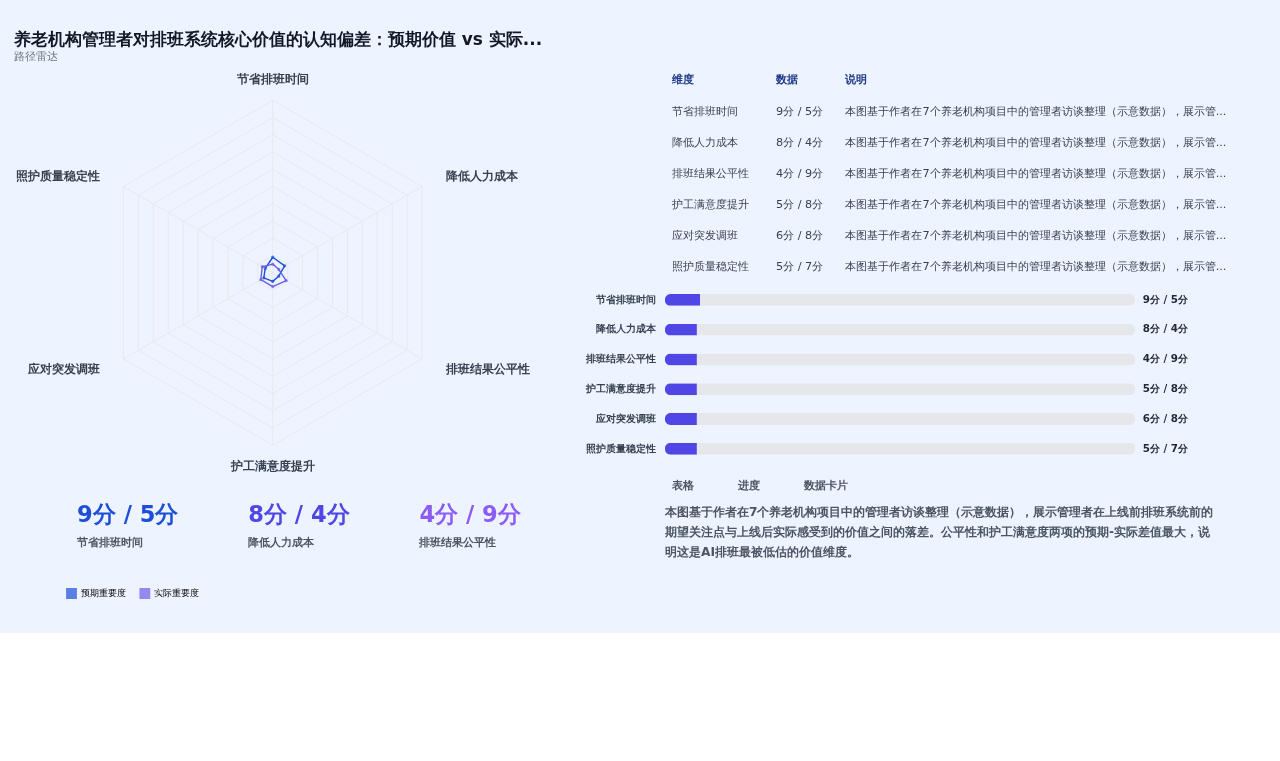  What do you see at coordinates (457, 542) in the screenshot?
I see `text: 排班结果公平性` at bounding box center [457, 542].